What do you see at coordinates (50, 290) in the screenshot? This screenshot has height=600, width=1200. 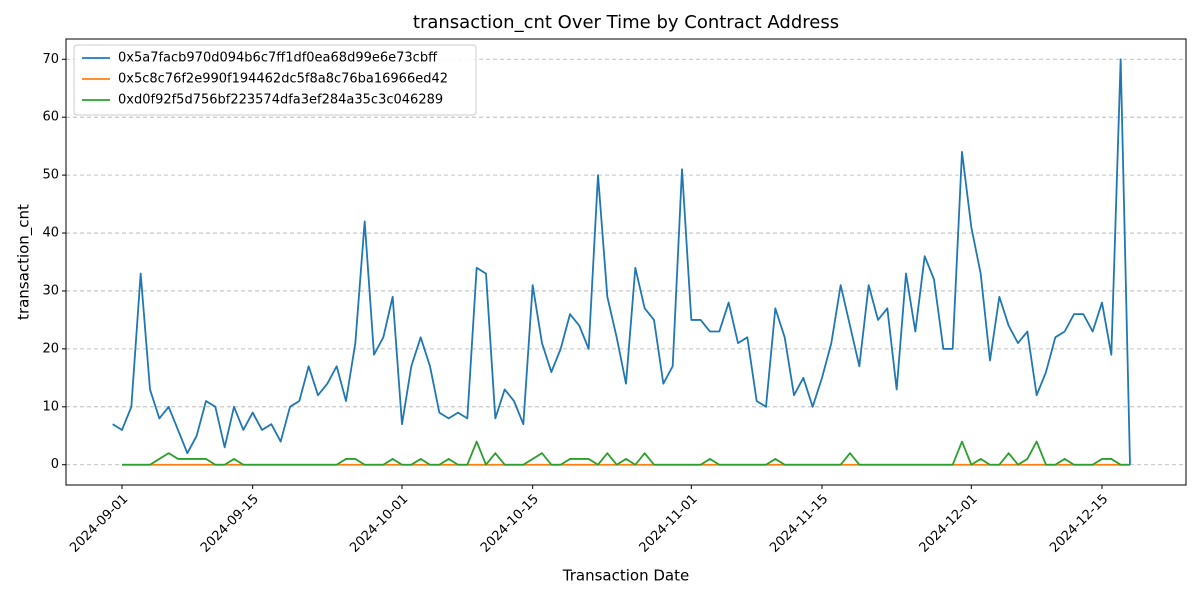 I see `y-tick-label: 30` at bounding box center [50, 290].